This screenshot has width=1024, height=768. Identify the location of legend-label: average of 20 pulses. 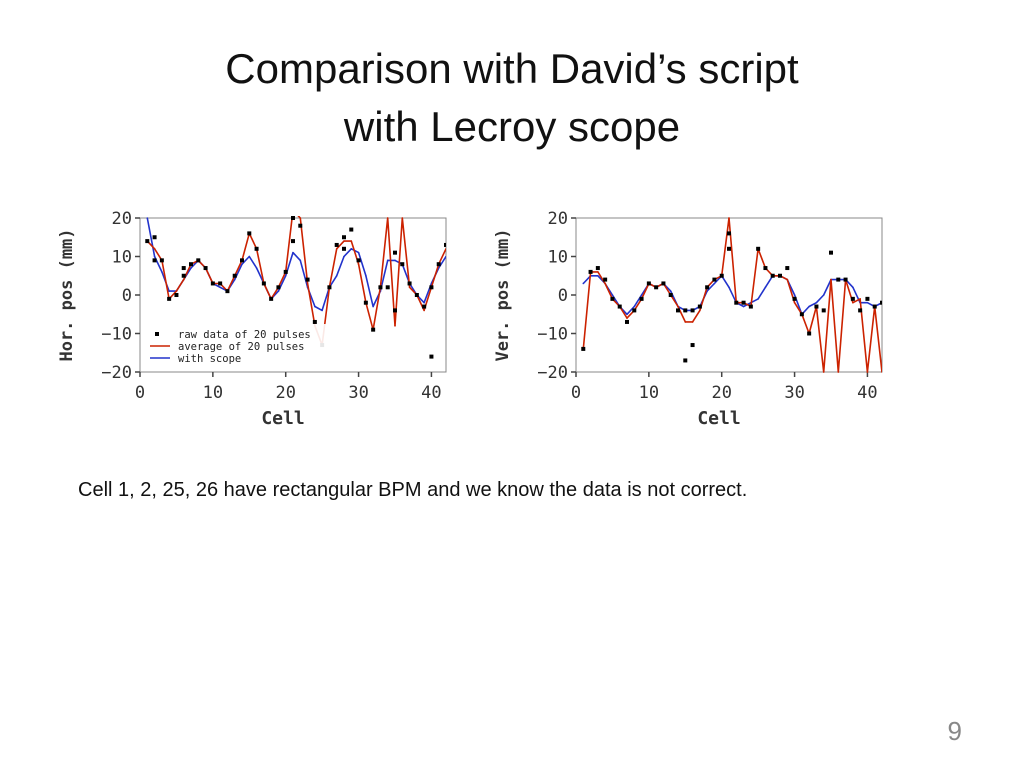
(241, 347).